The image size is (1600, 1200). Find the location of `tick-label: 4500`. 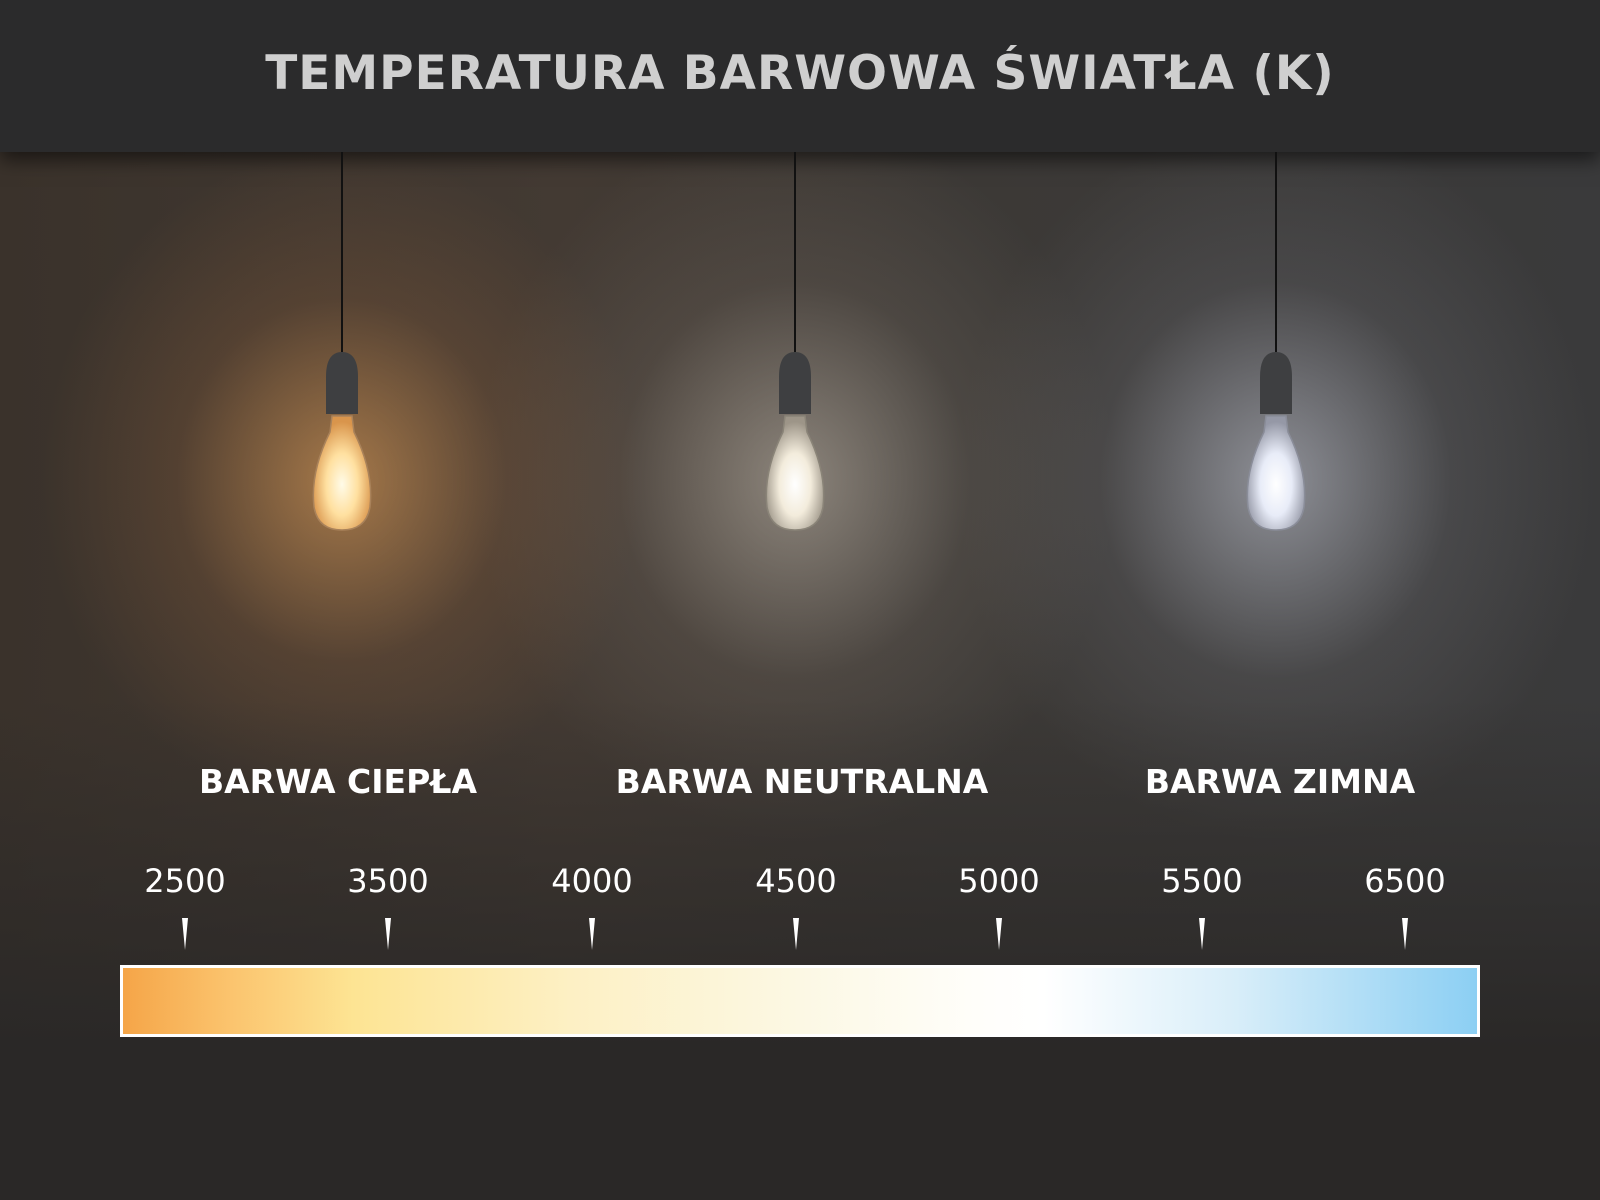

tick-label: 4500 is located at coordinates (796, 881).